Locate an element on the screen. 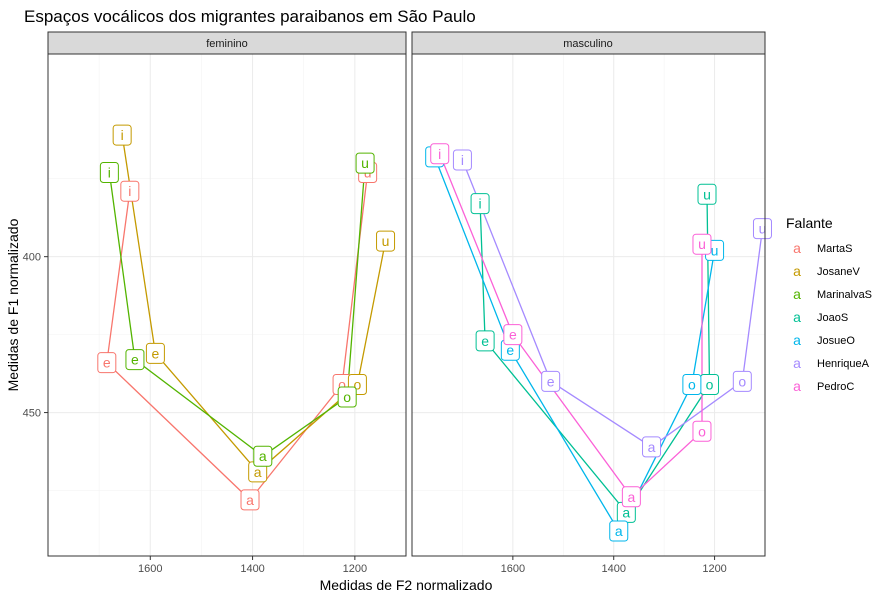 The image size is (891, 600). point-MarinalvaS-a: a is located at coordinates (263, 456).